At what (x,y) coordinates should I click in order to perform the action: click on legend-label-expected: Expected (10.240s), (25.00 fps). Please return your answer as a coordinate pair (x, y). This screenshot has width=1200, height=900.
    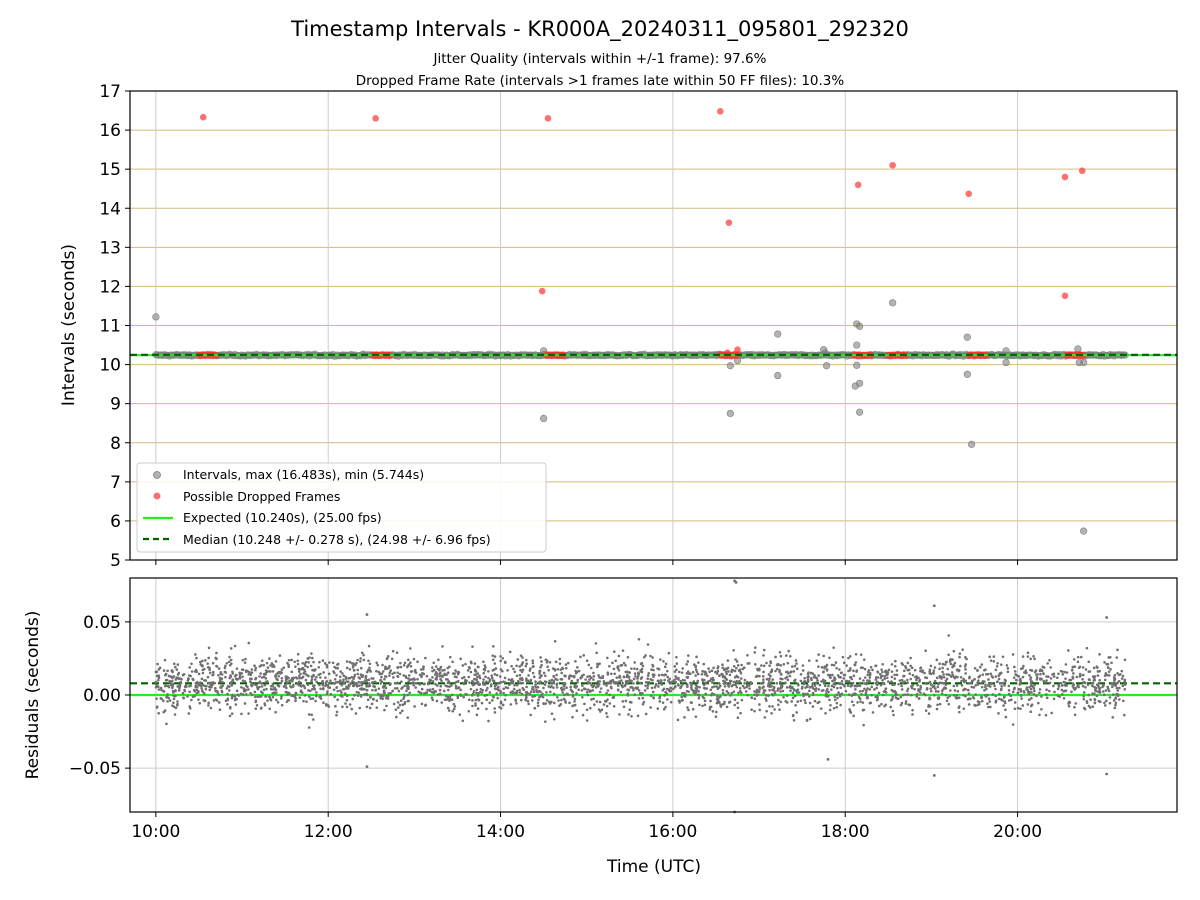
    Looking at the image, I should click on (282, 517).